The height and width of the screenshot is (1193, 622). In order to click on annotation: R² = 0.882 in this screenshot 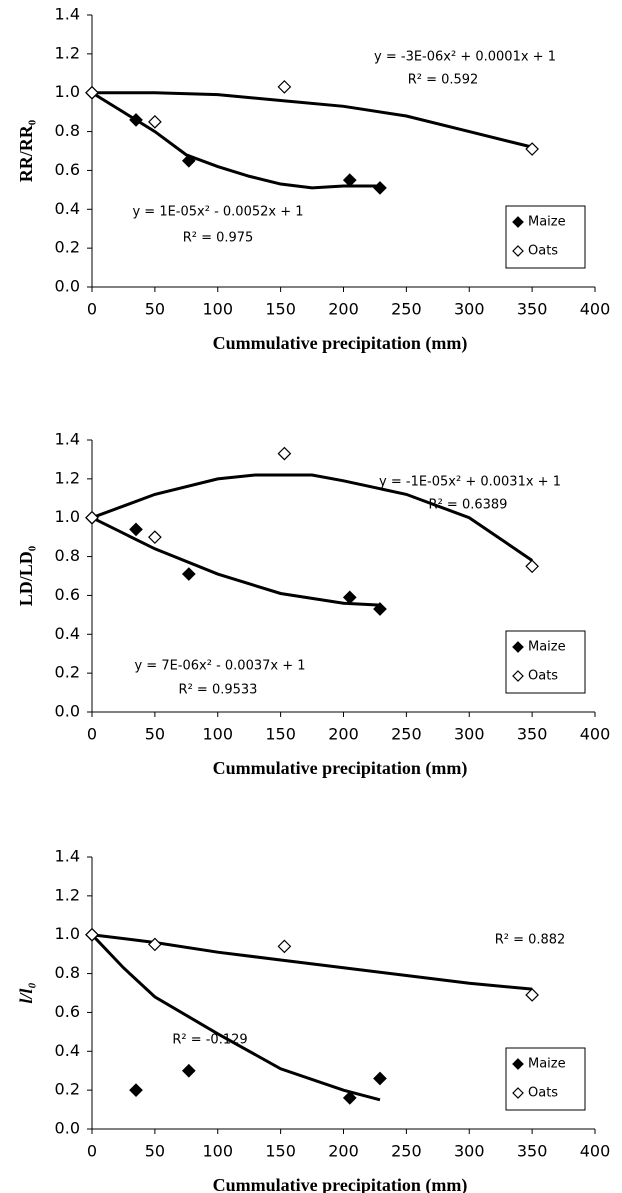, I will do `click(530, 940)`.